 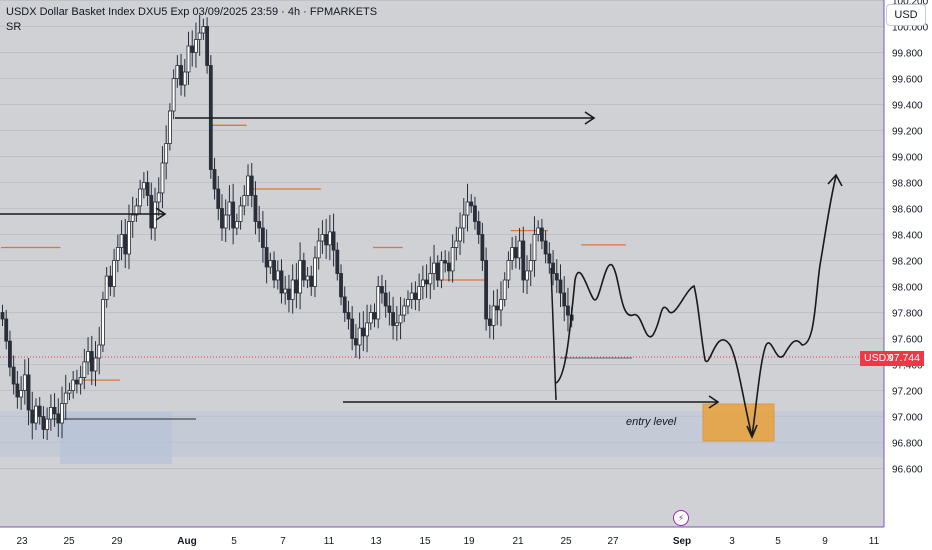 I want to click on time-axis-background, so click(x=466, y=538).